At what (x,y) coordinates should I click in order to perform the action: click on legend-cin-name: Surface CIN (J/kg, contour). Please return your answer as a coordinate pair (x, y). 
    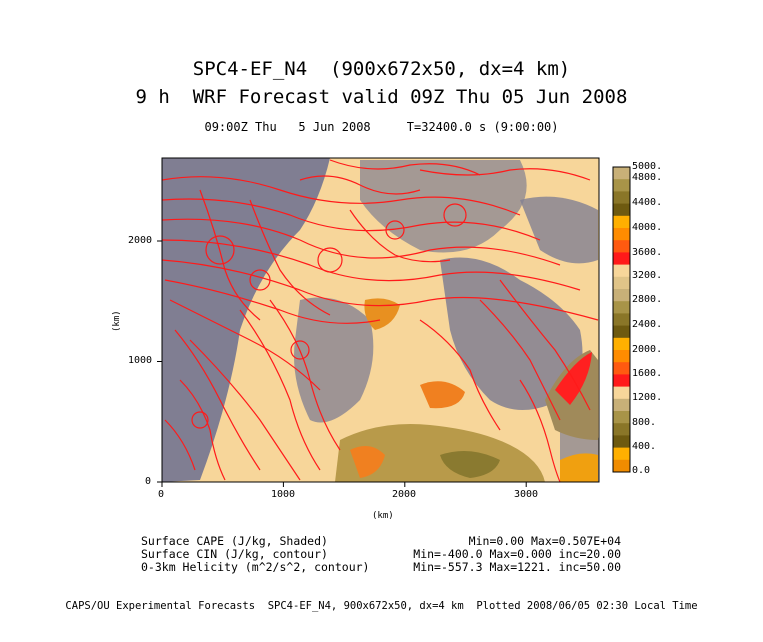
    Looking at the image, I should click on (234, 554).